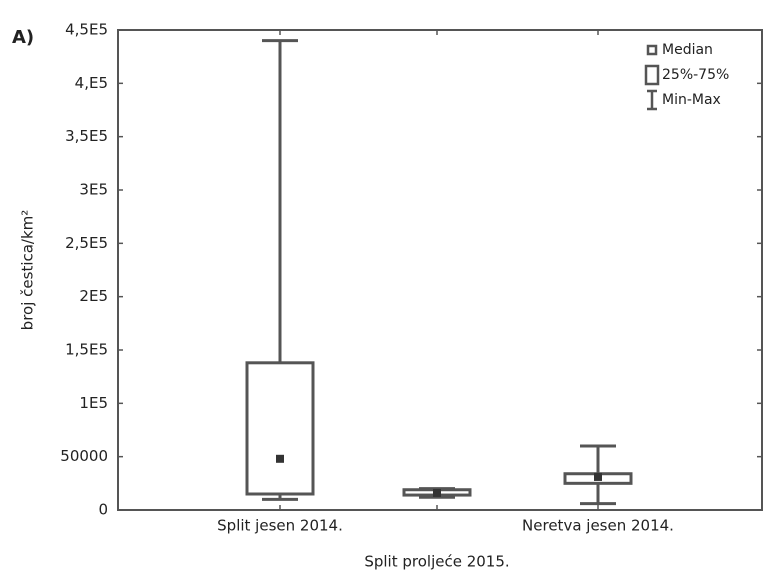 This screenshot has height=575, width=766. What do you see at coordinates (91, 83) in the screenshot?
I see `y-tick-label: 4,E5` at bounding box center [91, 83].